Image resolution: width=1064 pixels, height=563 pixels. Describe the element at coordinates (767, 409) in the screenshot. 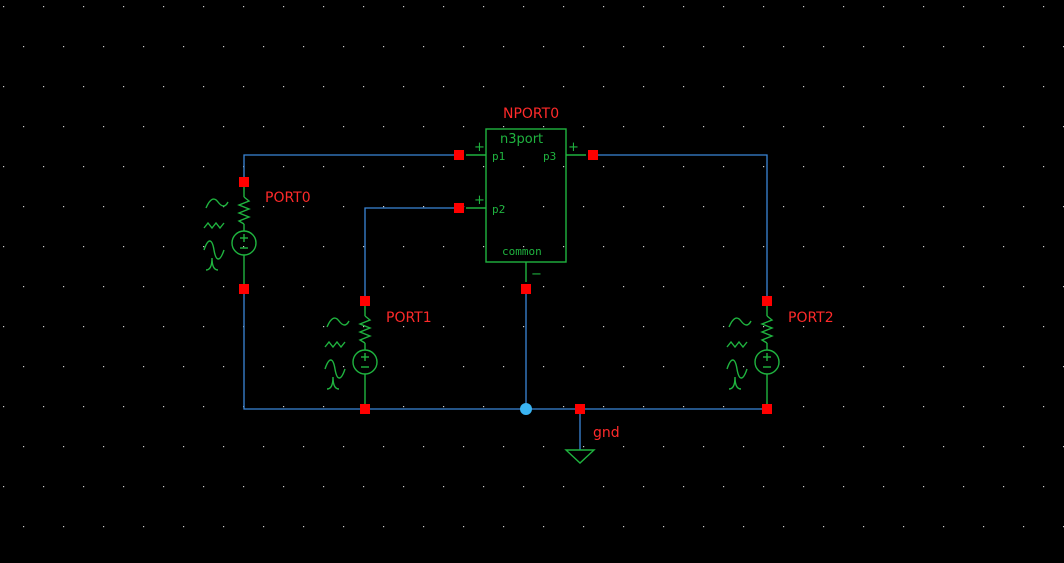

I see `pin-marker-port2-bottom` at that location.